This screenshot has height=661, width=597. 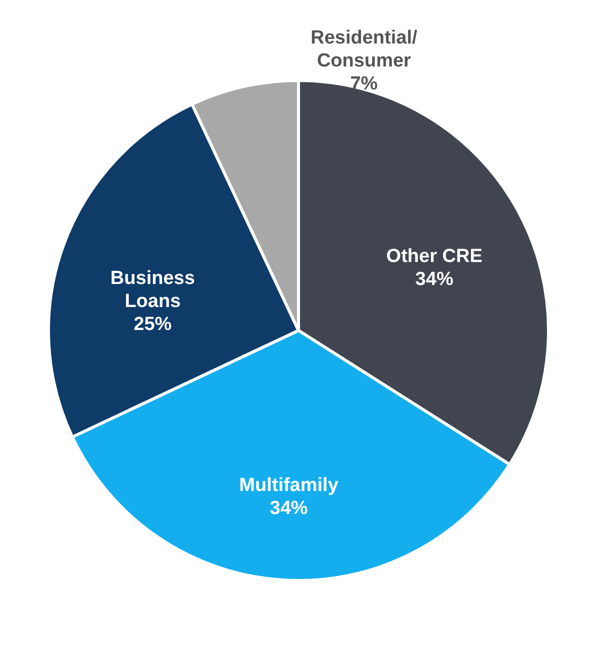 I want to click on slice-label: Residential/ Consumer, so click(x=364, y=50).